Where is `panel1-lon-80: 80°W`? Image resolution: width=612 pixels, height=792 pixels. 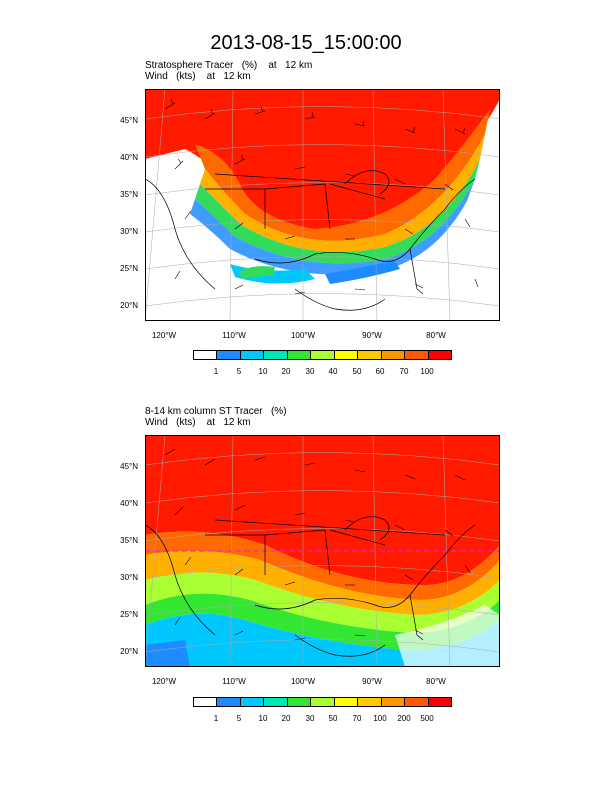
panel1-lon-80: 80°W is located at coordinates (436, 335).